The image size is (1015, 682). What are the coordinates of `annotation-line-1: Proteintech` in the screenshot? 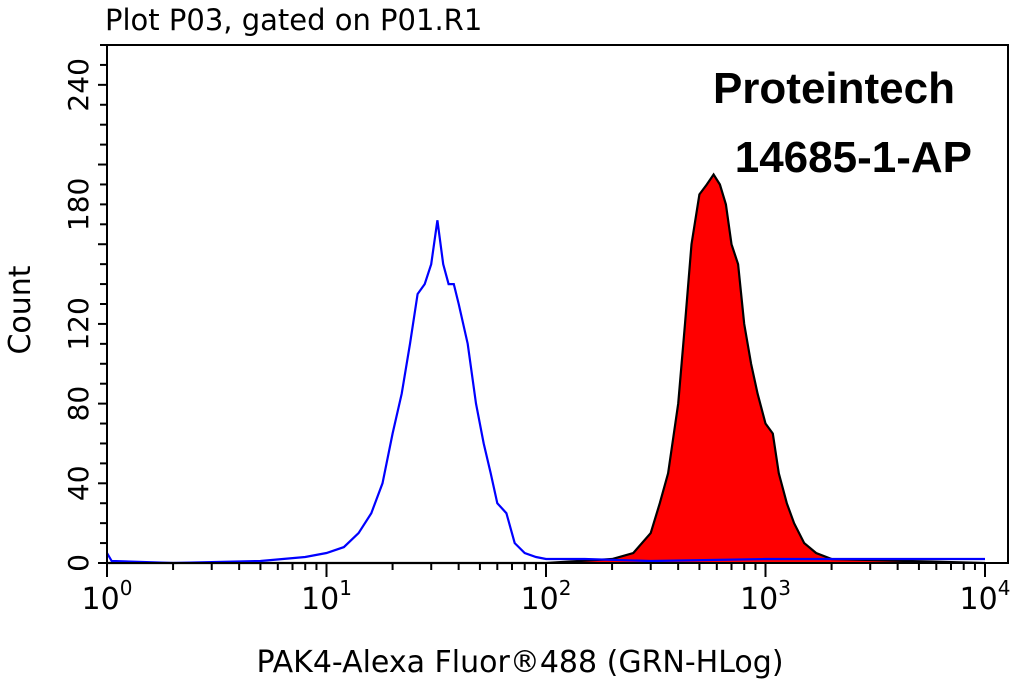 It's located at (834, 88).